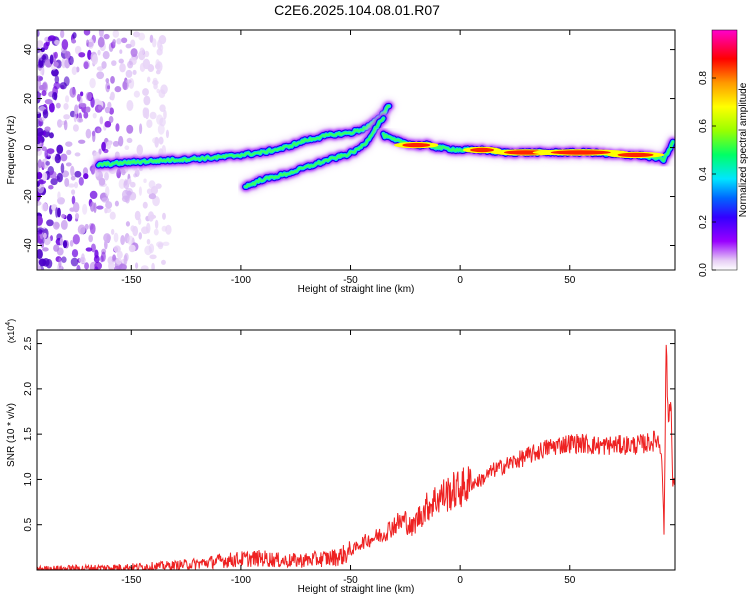  What do you see at coordinates (570, 280) in the screenshot?
I see `top-x-tick-label: 50` at bounding box center [570, 280].